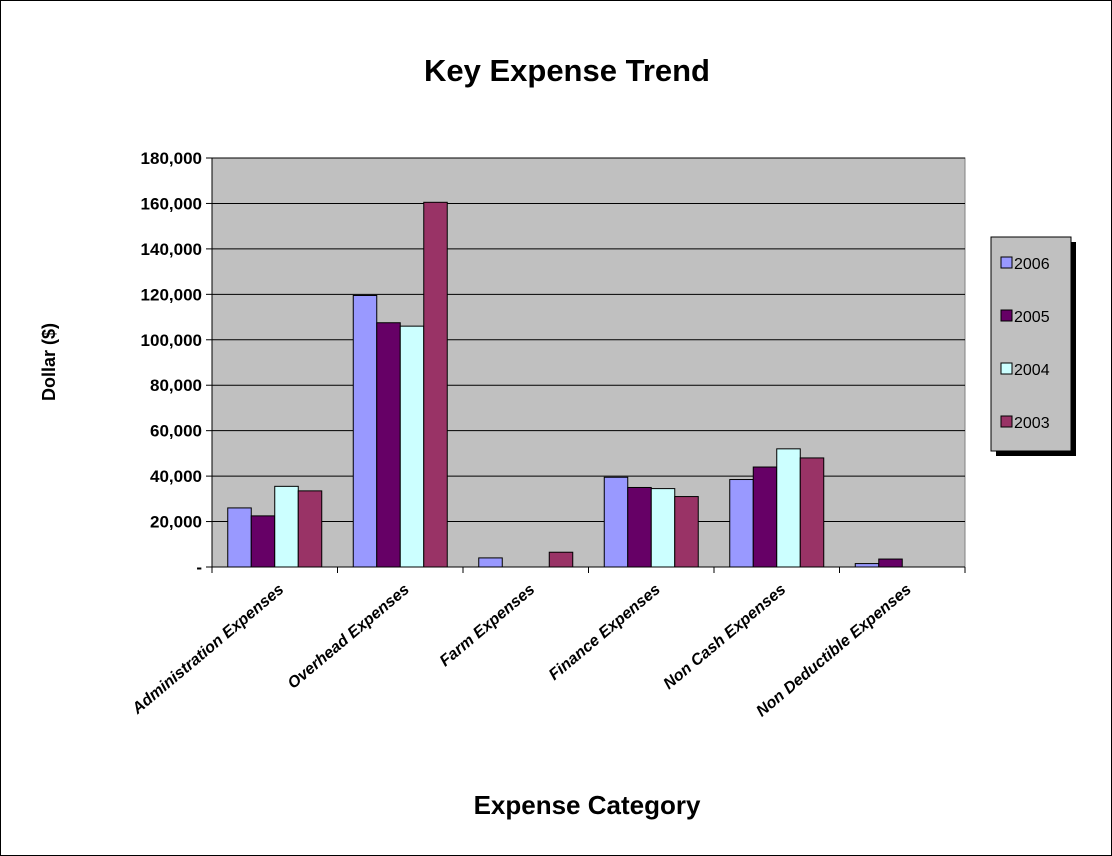  I want to click on x-tick-label: Administration Expenses, so click(208, 649).